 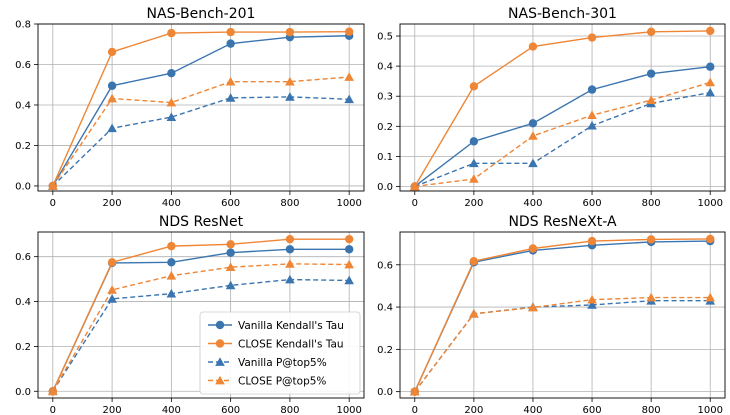 What do you see at coordinates (291, 326) in the screenshot?
I see `legend-label: Vanilla Kendall's Tau` at bounding box center [291, 326].